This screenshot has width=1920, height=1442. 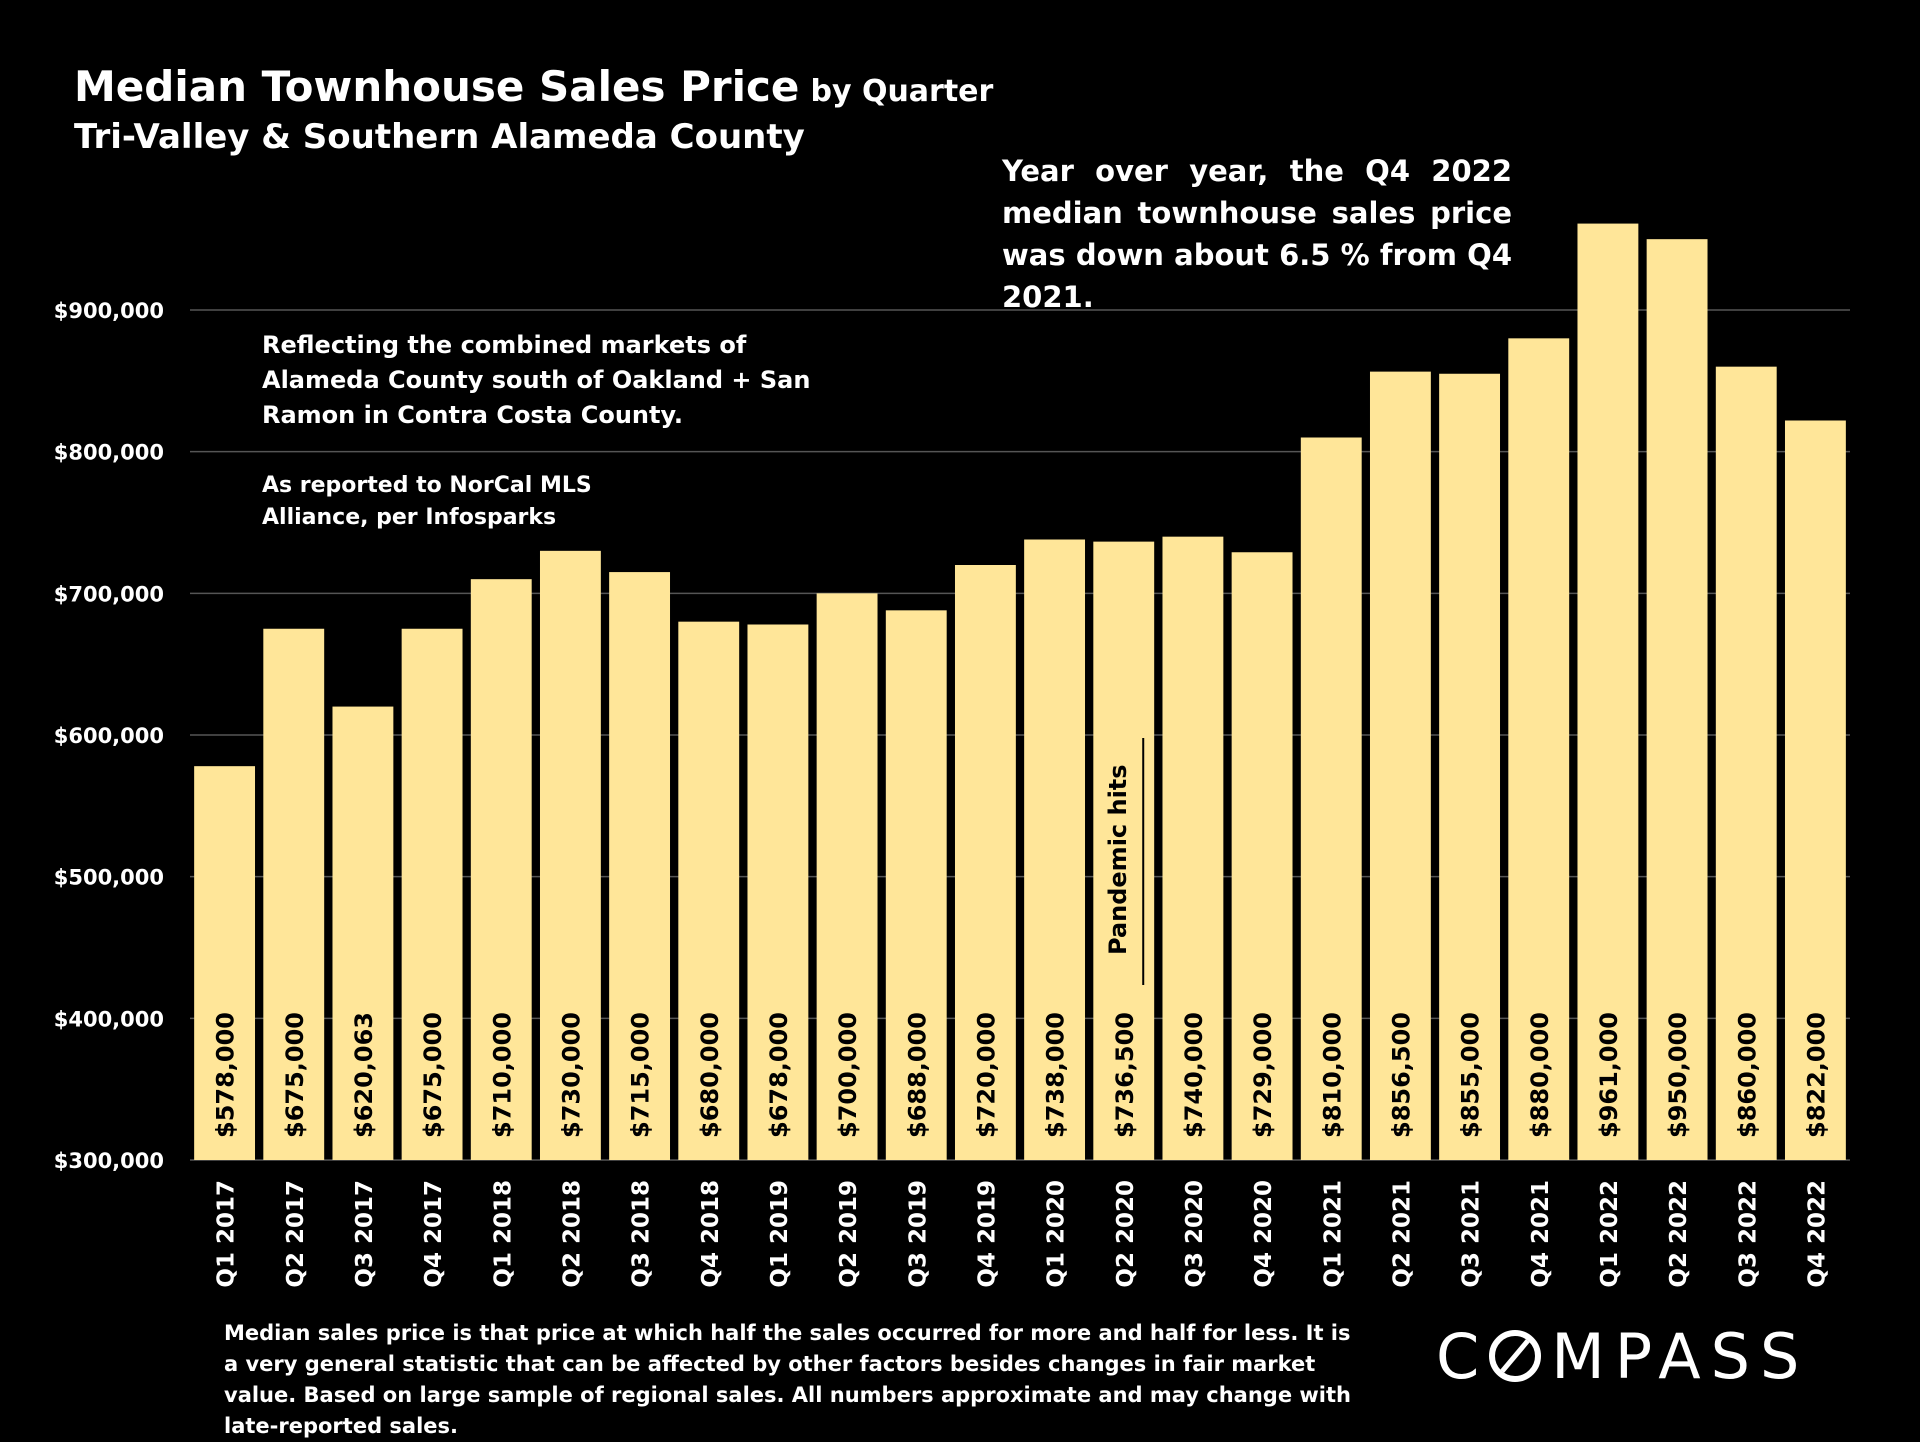 I want to click on logo-letters: MPASS, so click(x=1680, y=1356).